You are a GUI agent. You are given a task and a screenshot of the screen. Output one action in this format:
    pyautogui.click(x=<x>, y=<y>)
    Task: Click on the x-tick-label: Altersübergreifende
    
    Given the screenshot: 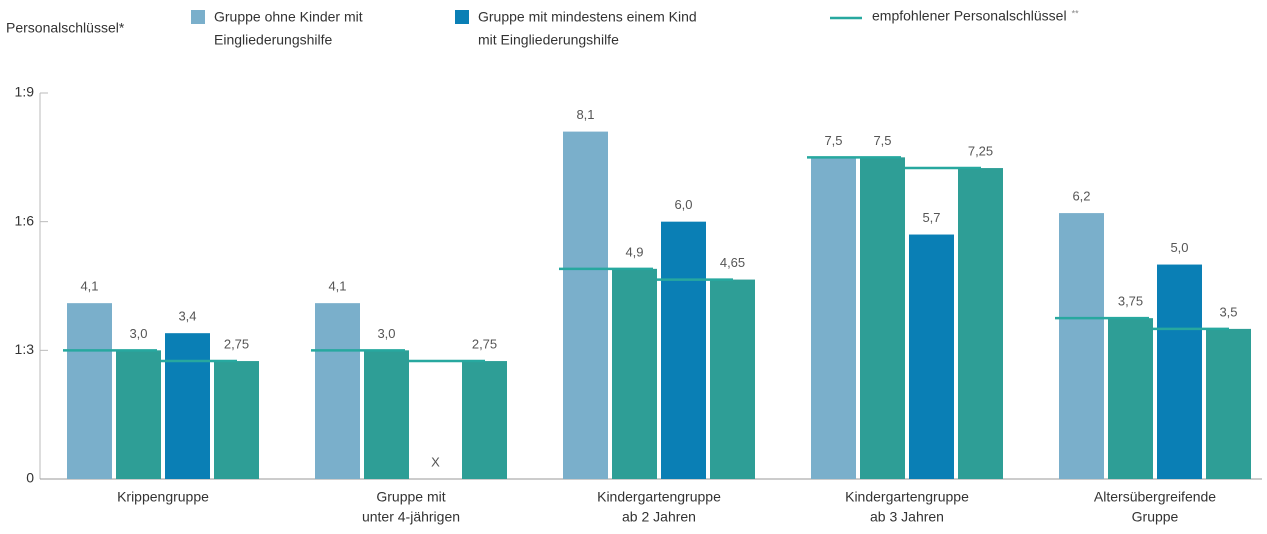 What is the action you would take?
    pyautogui.click(x=1155, y=497)
    